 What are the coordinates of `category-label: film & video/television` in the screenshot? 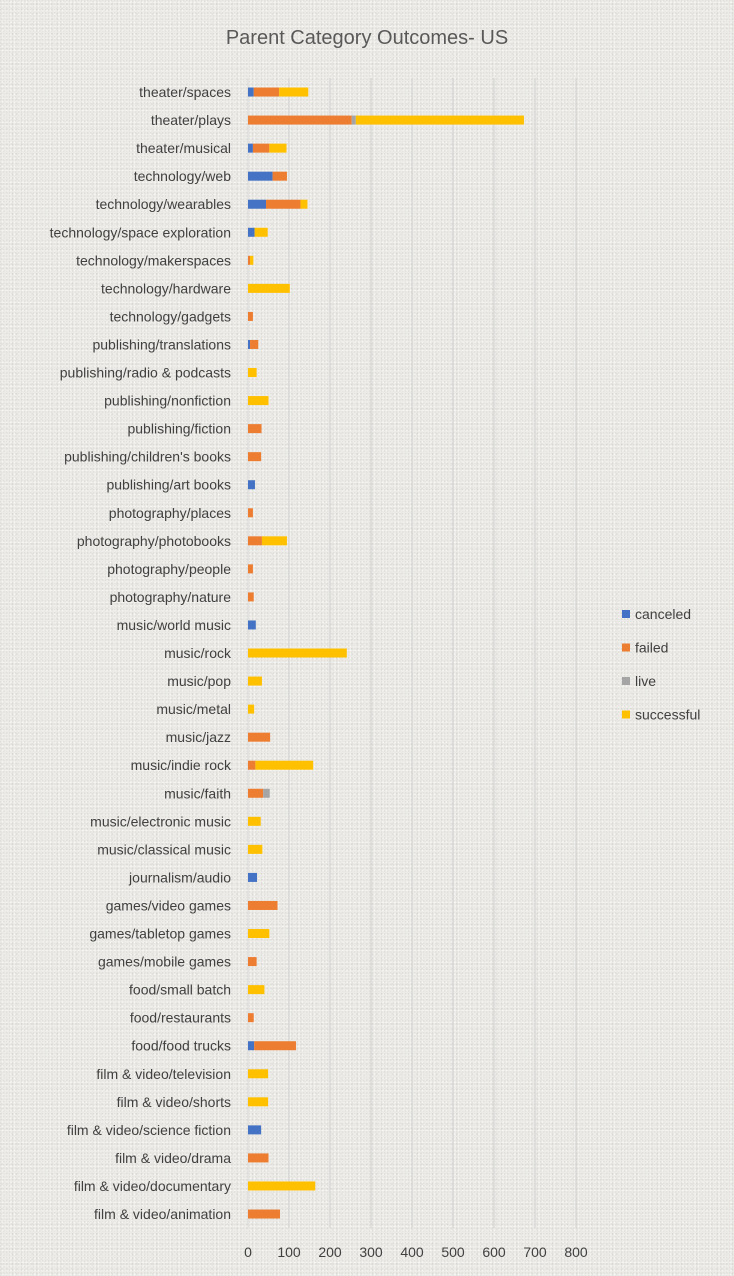 It's located at (163, 1074).